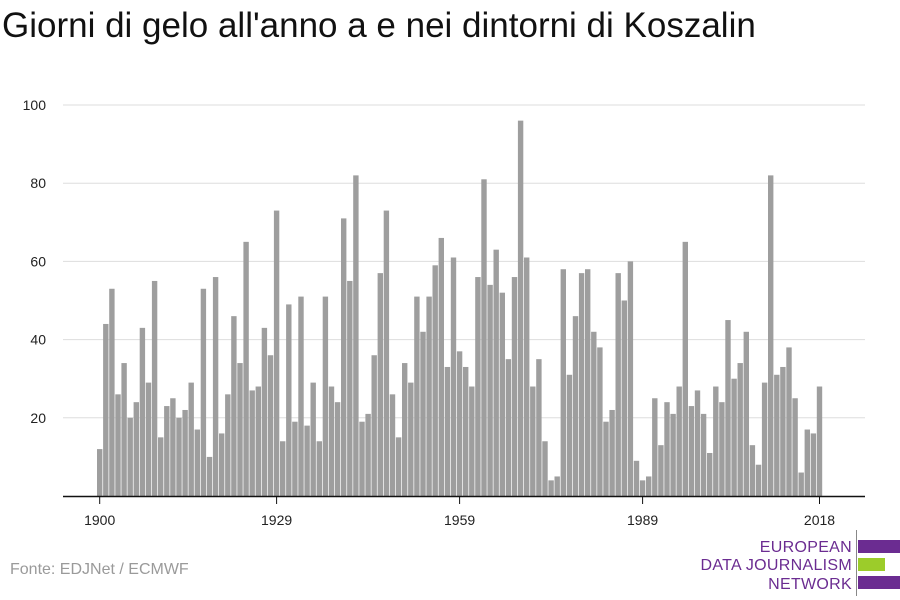  I want to click on y-tick-label: 100, so click(35, 105).